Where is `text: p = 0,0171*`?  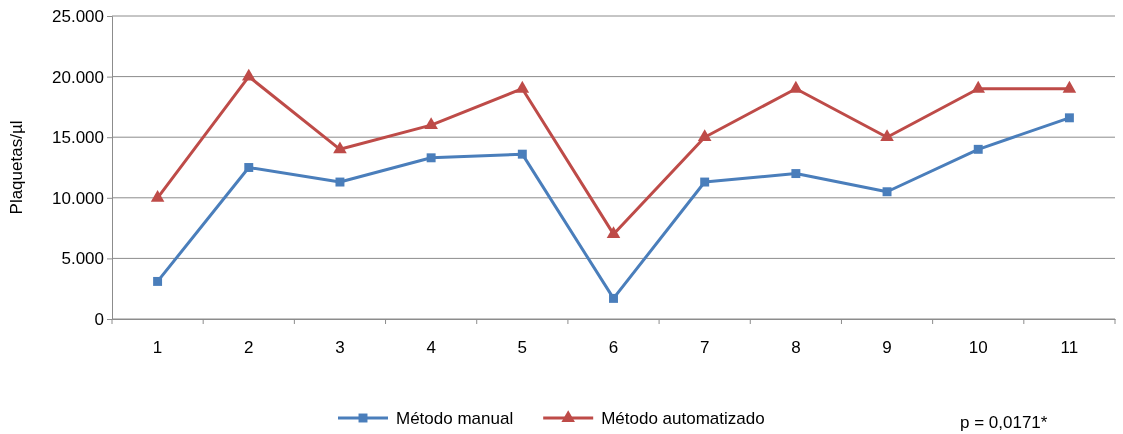 text: p = 0,0171* is located at coordinates (1004, 422).